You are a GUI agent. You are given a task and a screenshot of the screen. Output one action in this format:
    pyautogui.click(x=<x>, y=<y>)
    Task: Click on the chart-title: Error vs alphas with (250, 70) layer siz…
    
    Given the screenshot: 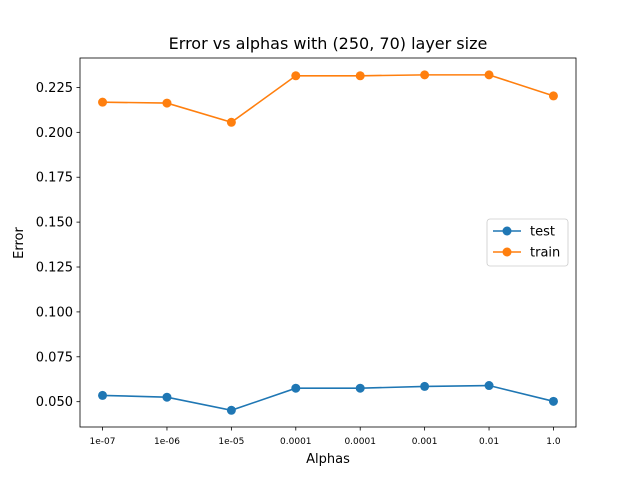 What is the action you would take?
    pyautogui.click(x=328, y=43)
    